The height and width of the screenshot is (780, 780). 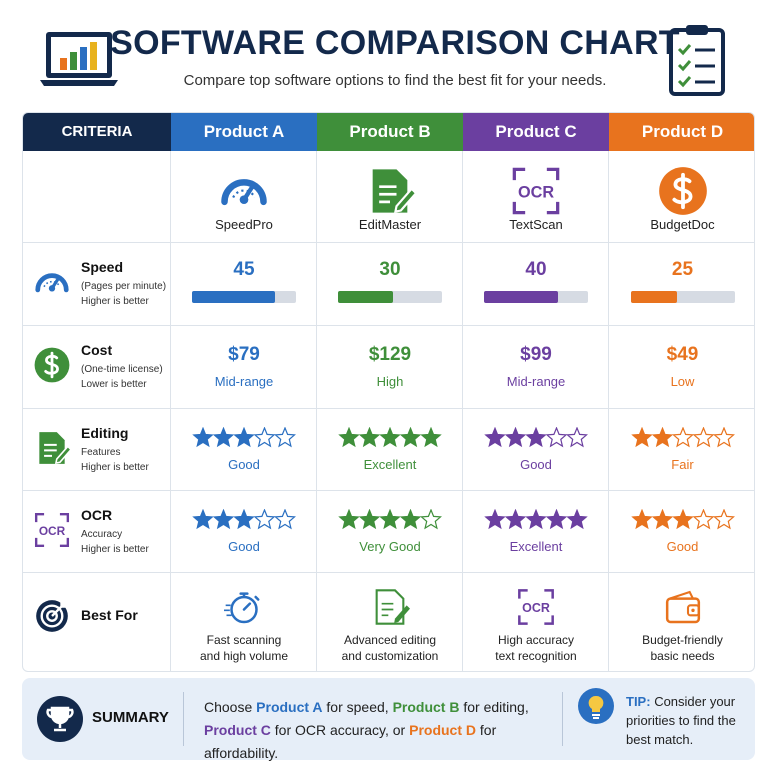 I want to click on criteria-note: (Pages per minute), so click(x=124, y=286).